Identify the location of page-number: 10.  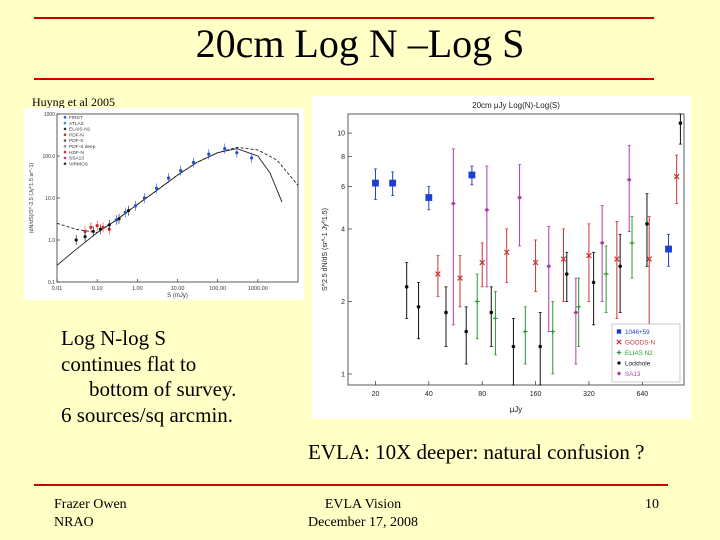
(652, 504).